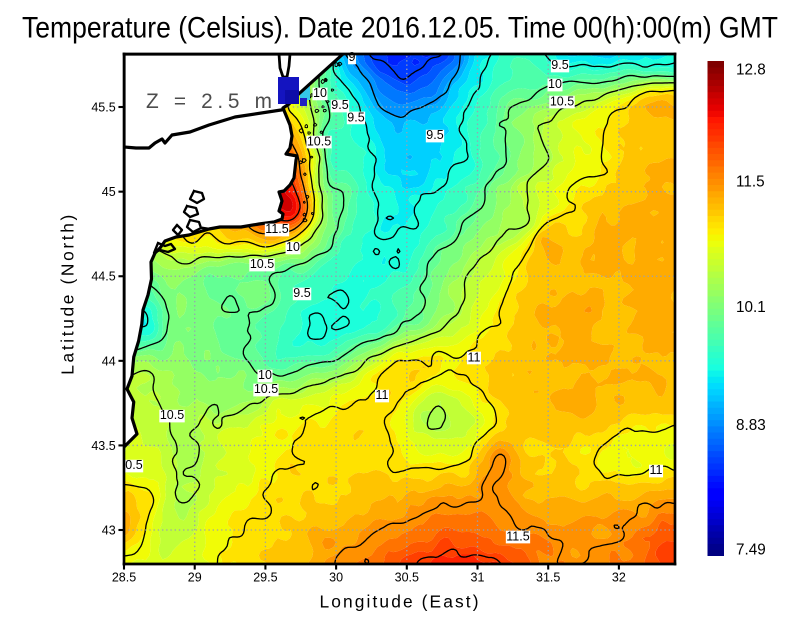 The height and width of the screenshot is (618, 800). I want to click on svg-text: 29, so click(195, 577).